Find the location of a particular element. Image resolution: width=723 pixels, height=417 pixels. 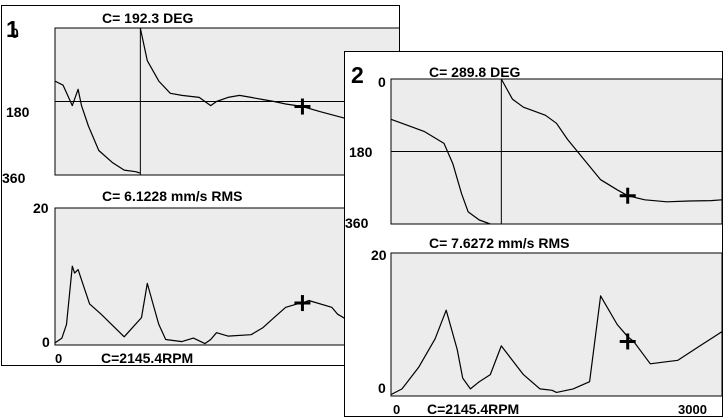

phase-header: C= 192.3 DEG is located at coordinates (148, 18).